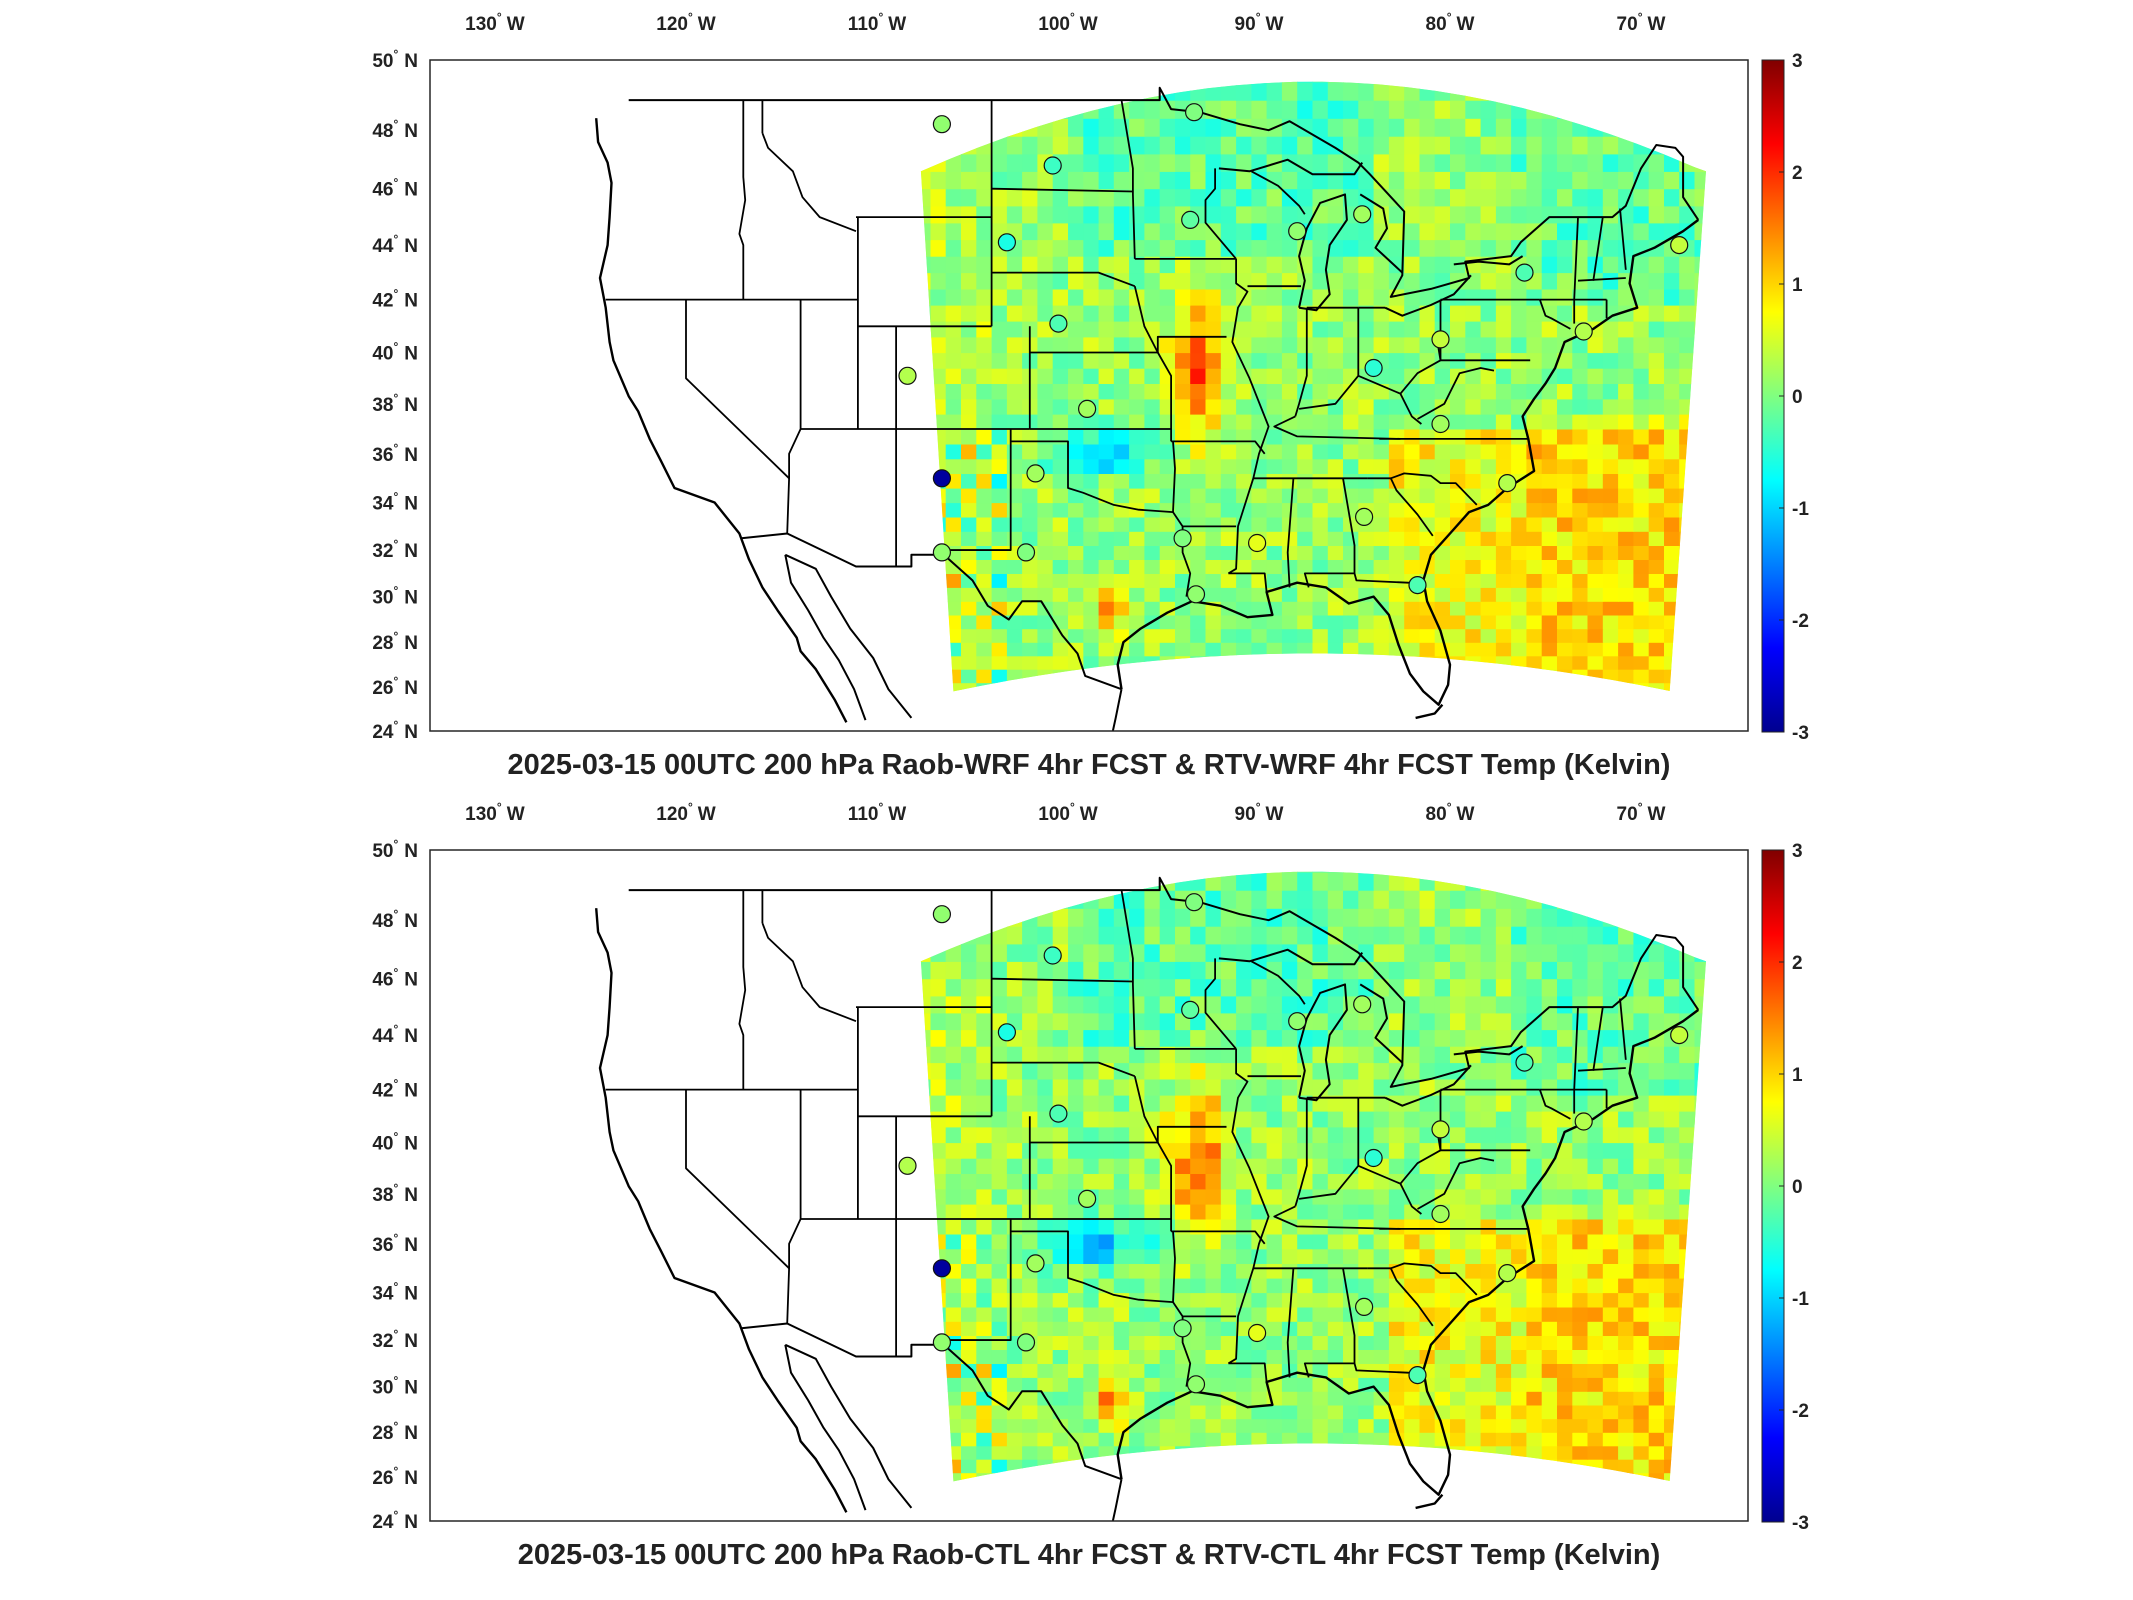 The width and height of the screenshot is (2133, 1600). What do you see at coordinates (1381, 233) in the screenshot?
I see `lake-huron-shore` at bounding box center [1381, 233].